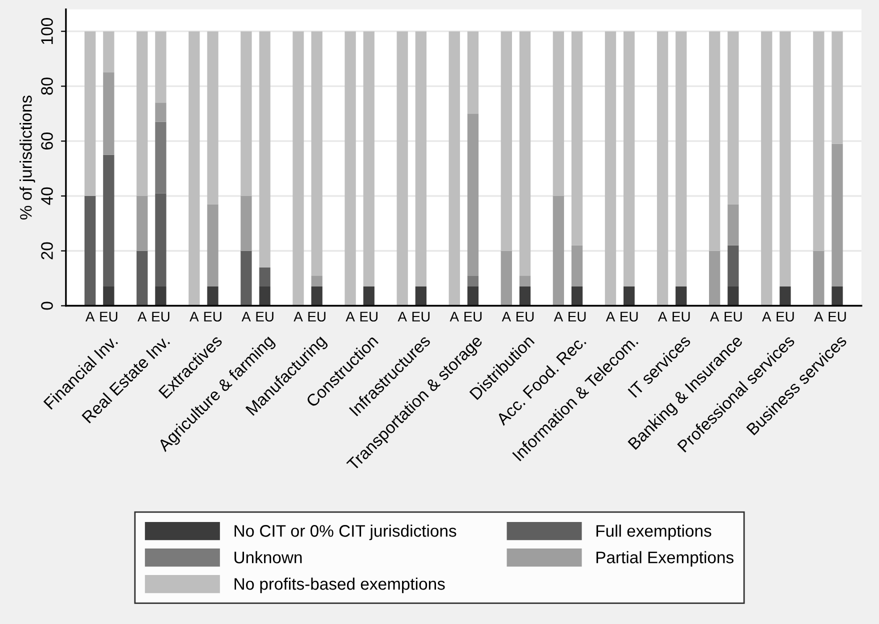 This screenshot has width=879, height=624. Describe the element at coordinates (345, 532) in the screenshot. I see `legend-label: No CIT or 0% CIT jurisdictions` at that location.